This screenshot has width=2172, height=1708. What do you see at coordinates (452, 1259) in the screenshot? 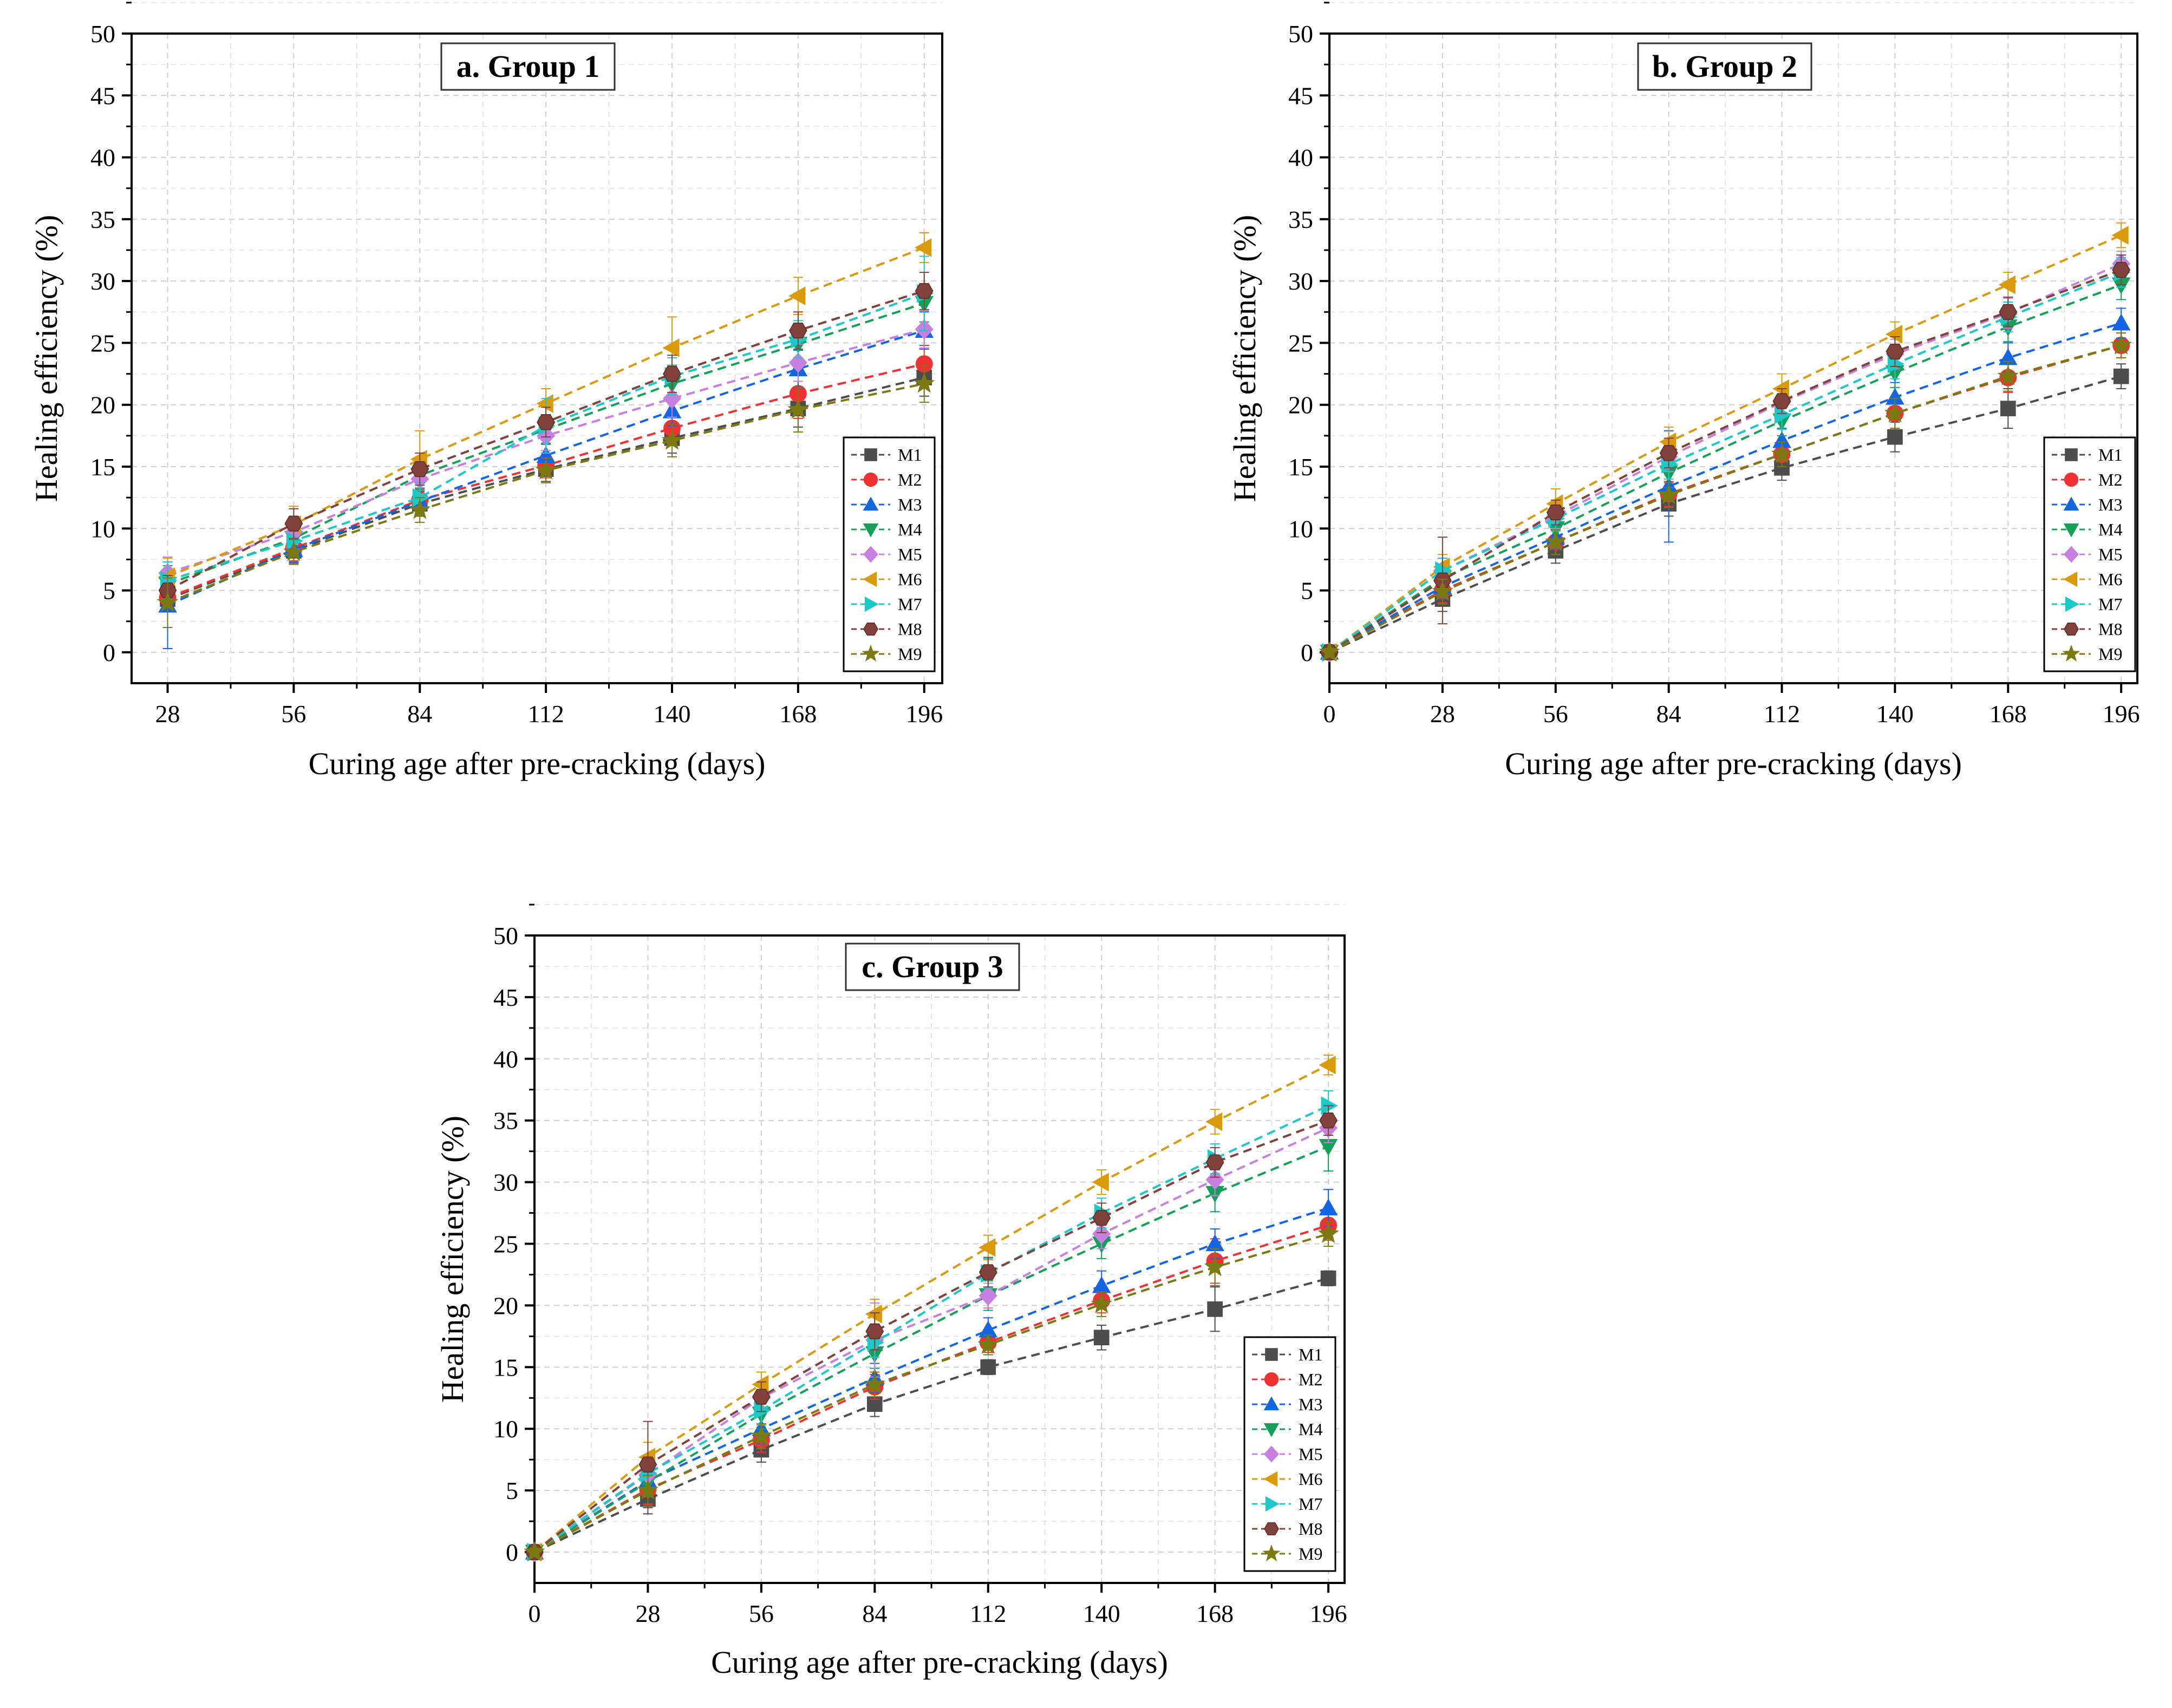
I see `y-axis-title: Healing efficiency (%)` at bounding box center [452, 1259].